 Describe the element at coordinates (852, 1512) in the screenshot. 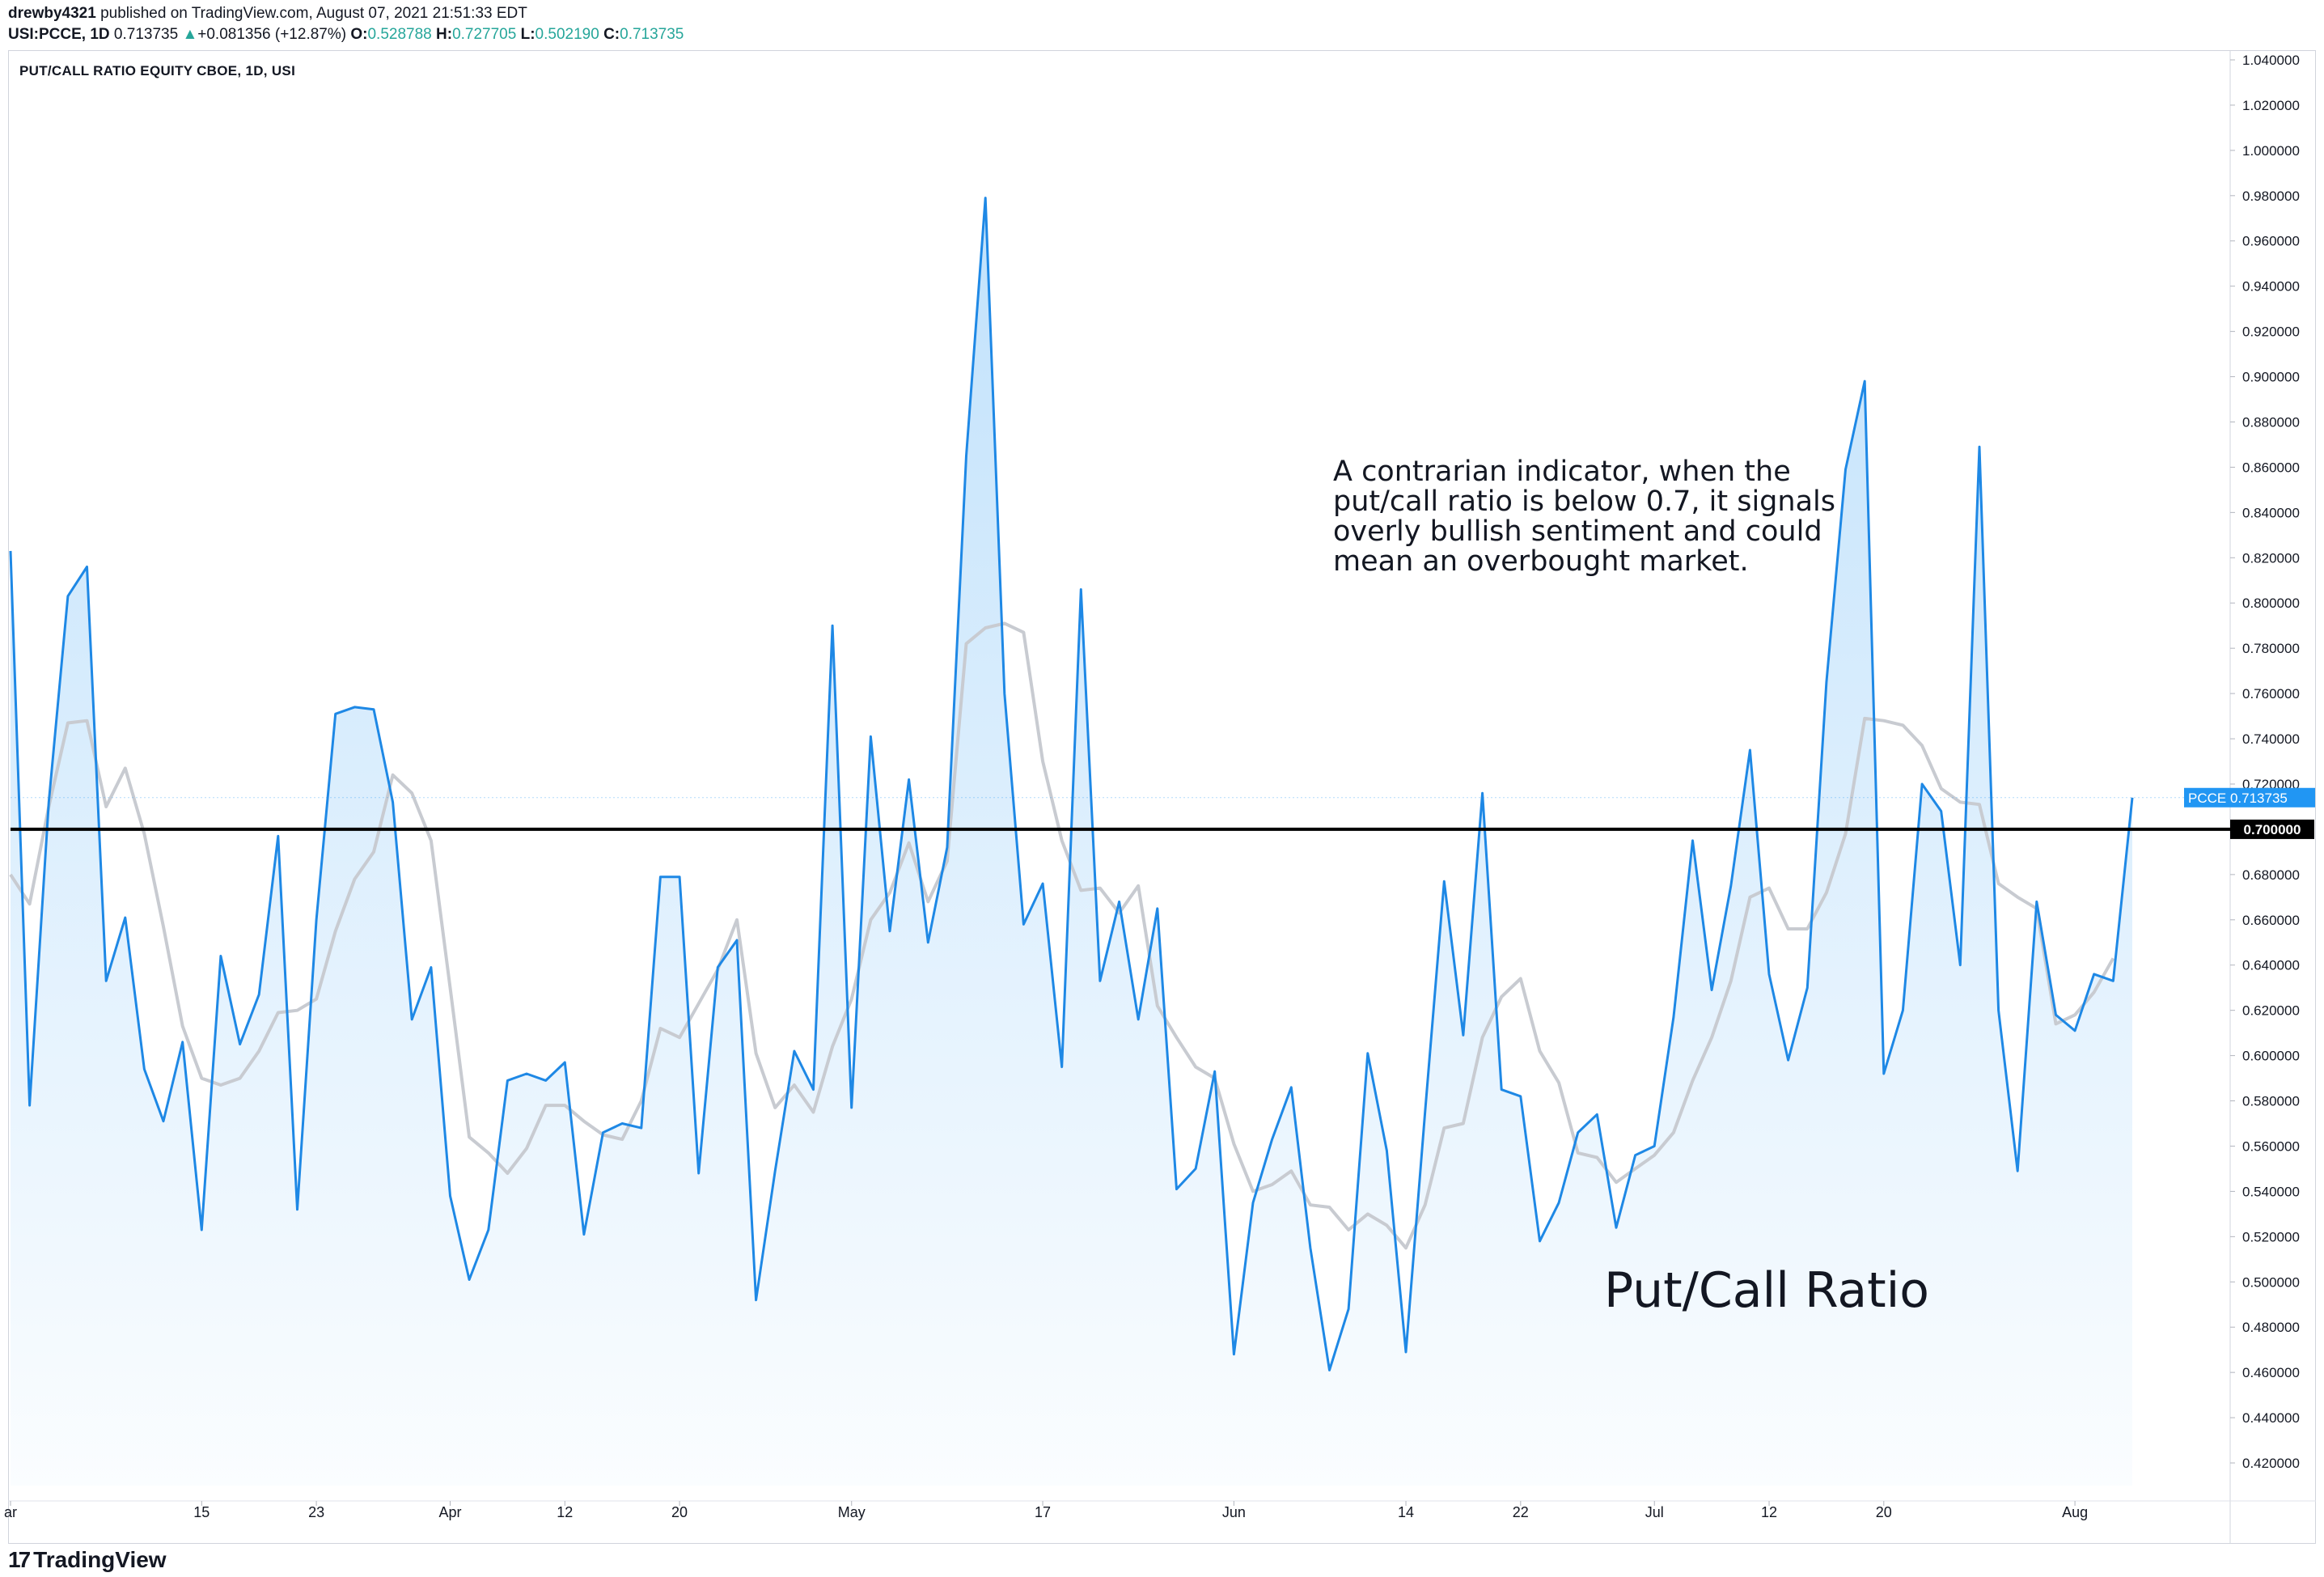

I see `x-tick-label: May` at that location.